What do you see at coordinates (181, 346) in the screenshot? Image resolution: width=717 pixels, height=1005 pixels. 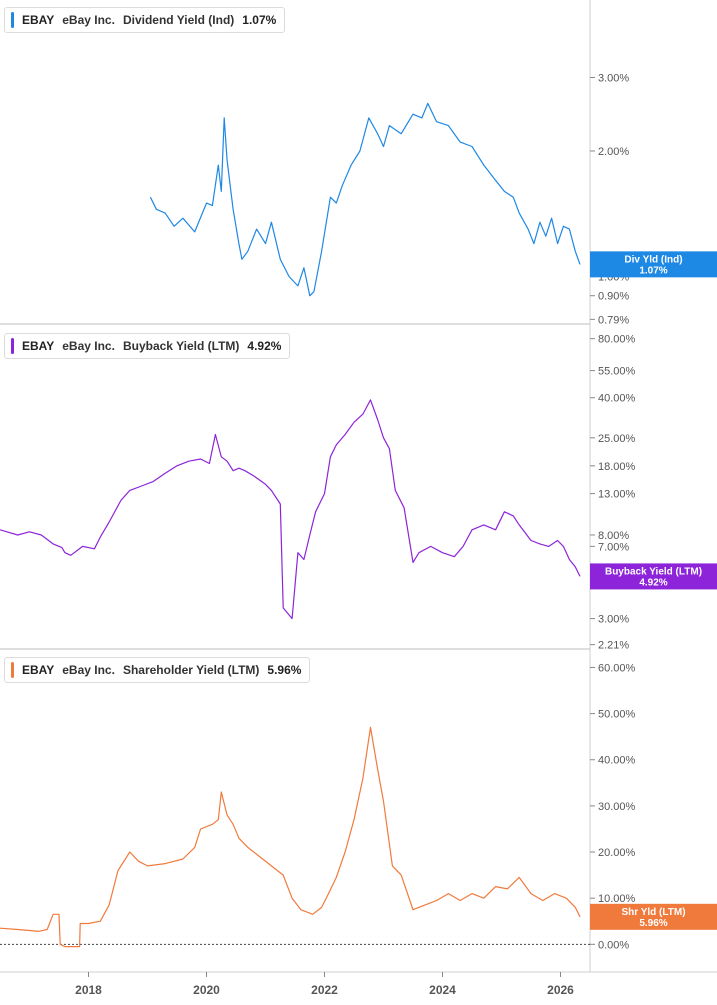 I see `legend-metric: Buyback Yield (LTM)` at bounding box center [181, 346].